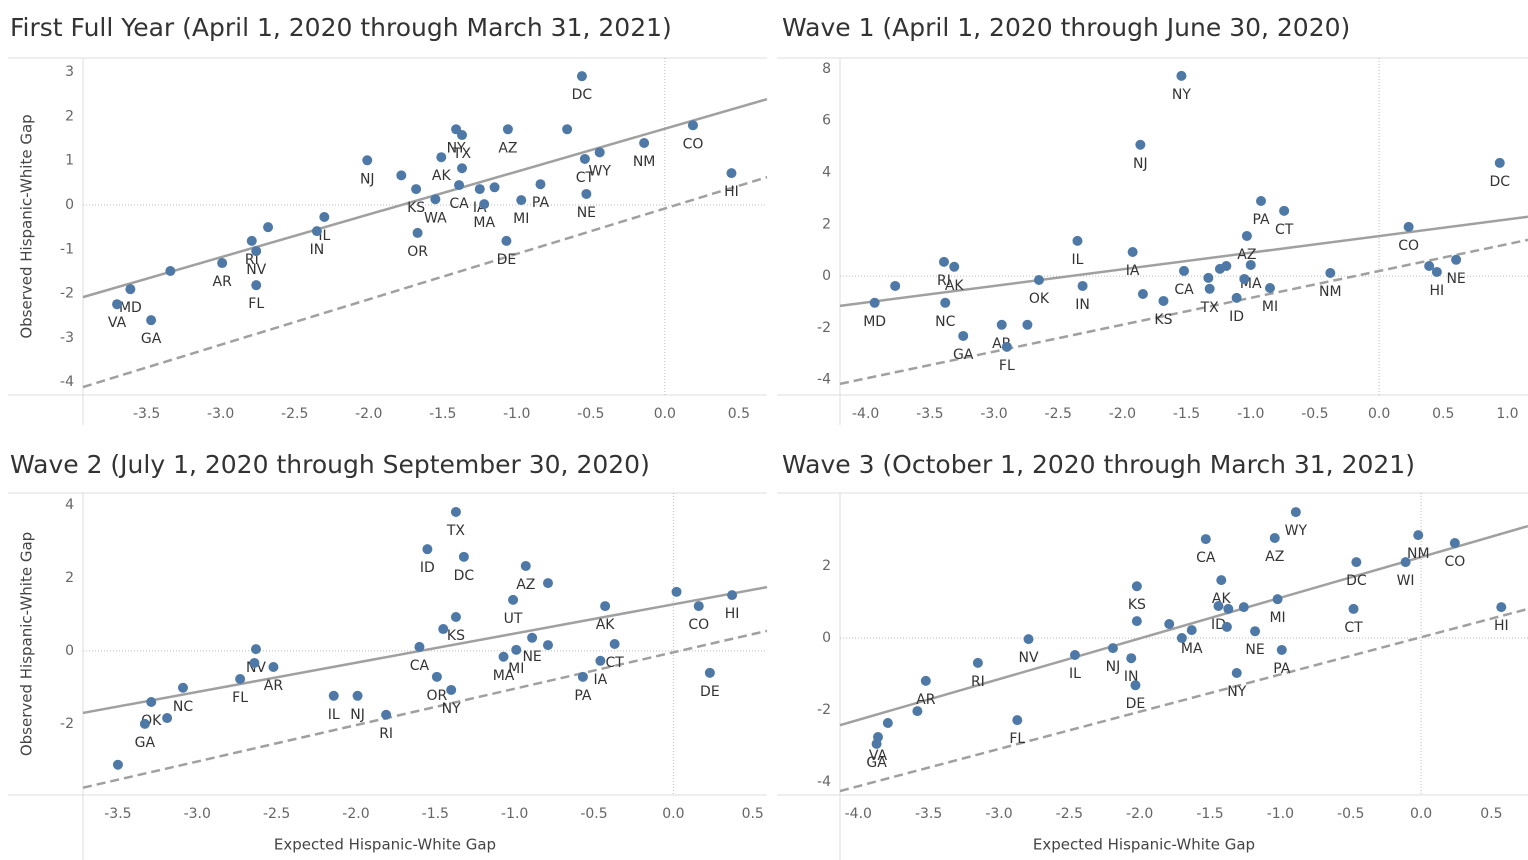 The width and height of the screenshot is (1528, 860). I want to click on x-tick-label: 0.0, so click(1379, 414).